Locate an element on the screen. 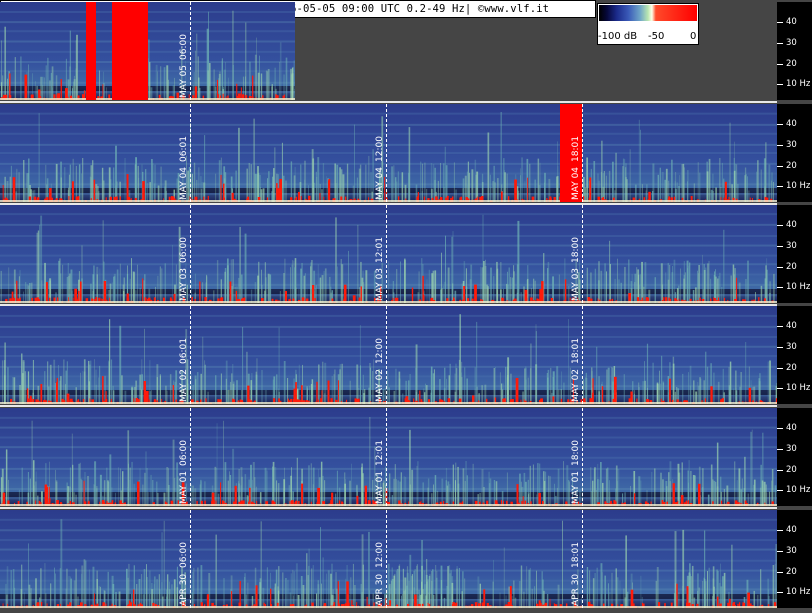 This screenshot has width=812, height=613. time-marker-line is located at coordinates (582, 457).